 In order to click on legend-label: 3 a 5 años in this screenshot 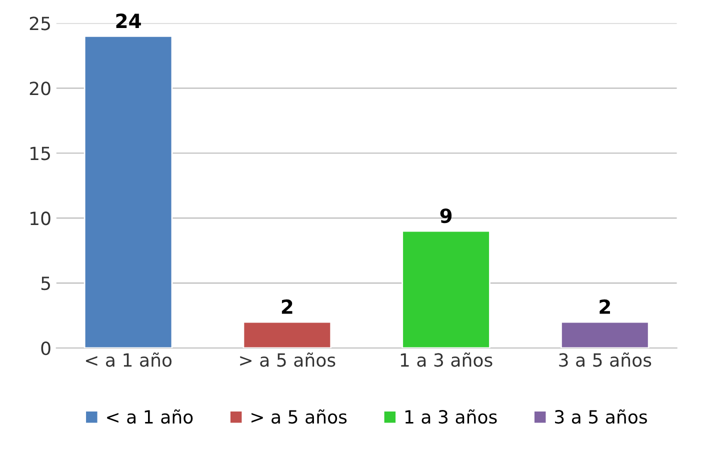, I will do `click(601, 416)`.